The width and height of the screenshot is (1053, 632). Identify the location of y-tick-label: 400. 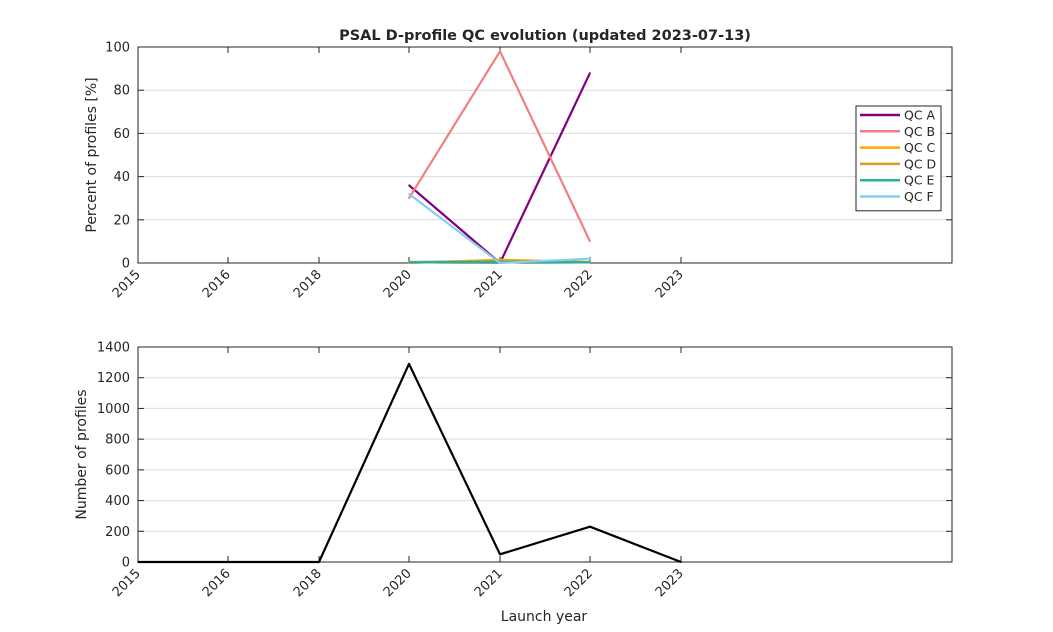
(117, 501).